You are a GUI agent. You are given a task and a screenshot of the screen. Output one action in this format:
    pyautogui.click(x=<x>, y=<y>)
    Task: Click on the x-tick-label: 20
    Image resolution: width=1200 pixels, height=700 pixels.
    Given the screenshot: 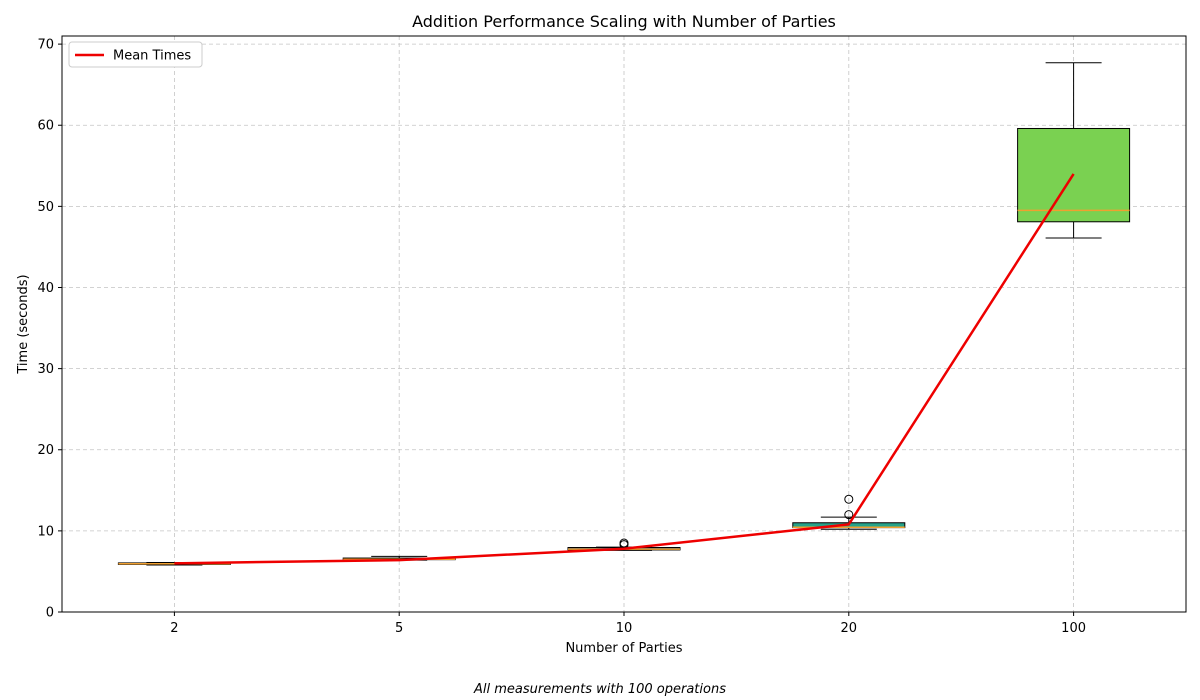 What is the action you would take?
    pyautogui.click(x=849, y=628)
    